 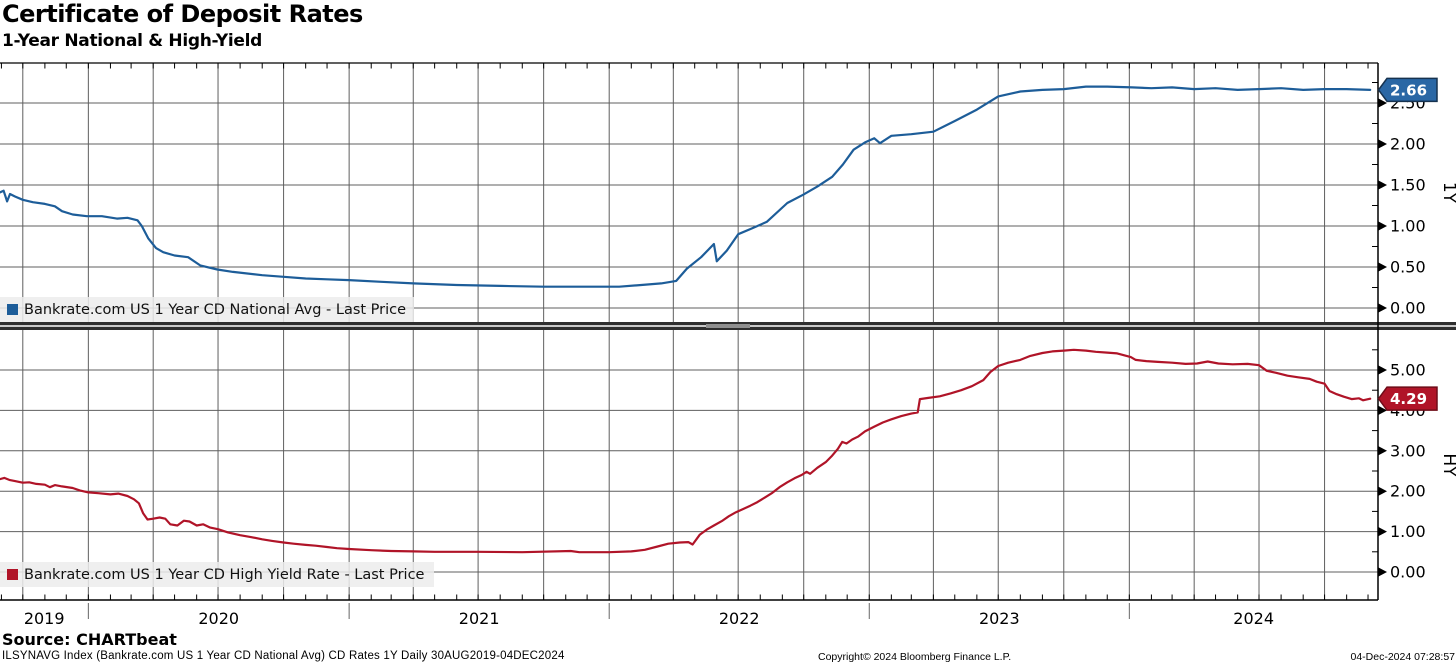 What do you see at coordinates (1447, 465) in the screenshot?
I see `axis-title-hy: HY` at bounding box center [1447, 465].